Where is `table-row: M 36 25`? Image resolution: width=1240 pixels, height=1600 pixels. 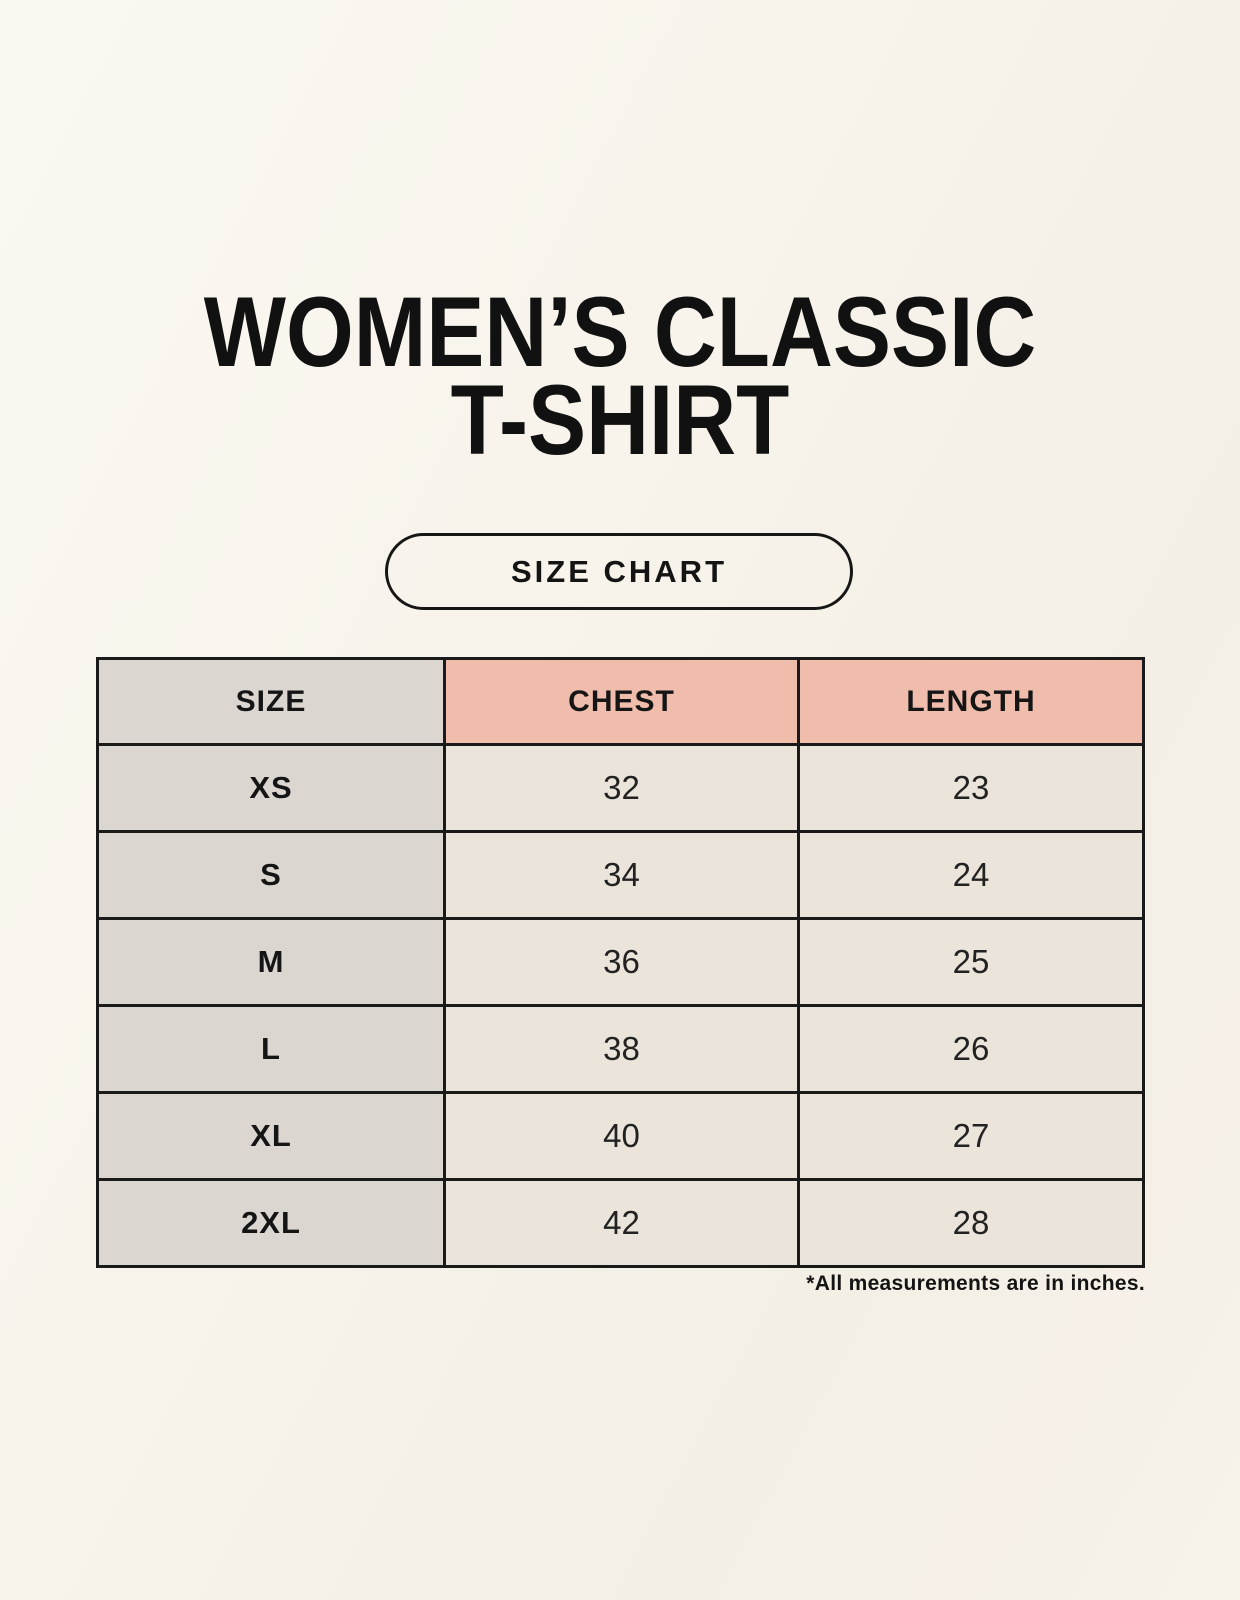
table-row: M 36 25 is located at coordinates (620, 962).